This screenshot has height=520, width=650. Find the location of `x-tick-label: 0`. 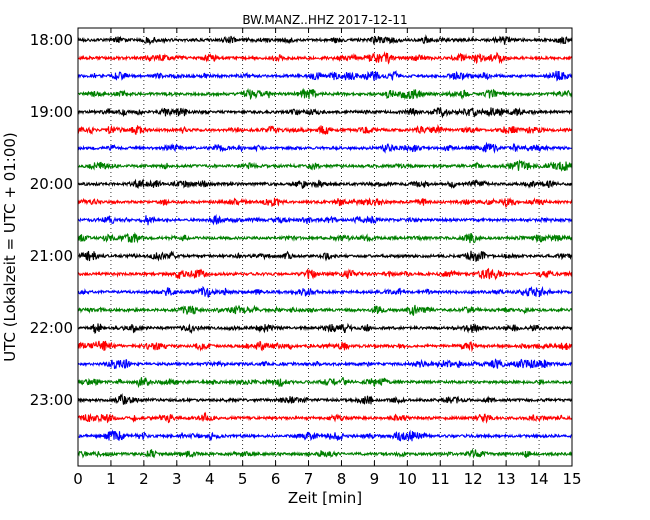

x-tick-label: 0 is located at coordinates (78, 479).